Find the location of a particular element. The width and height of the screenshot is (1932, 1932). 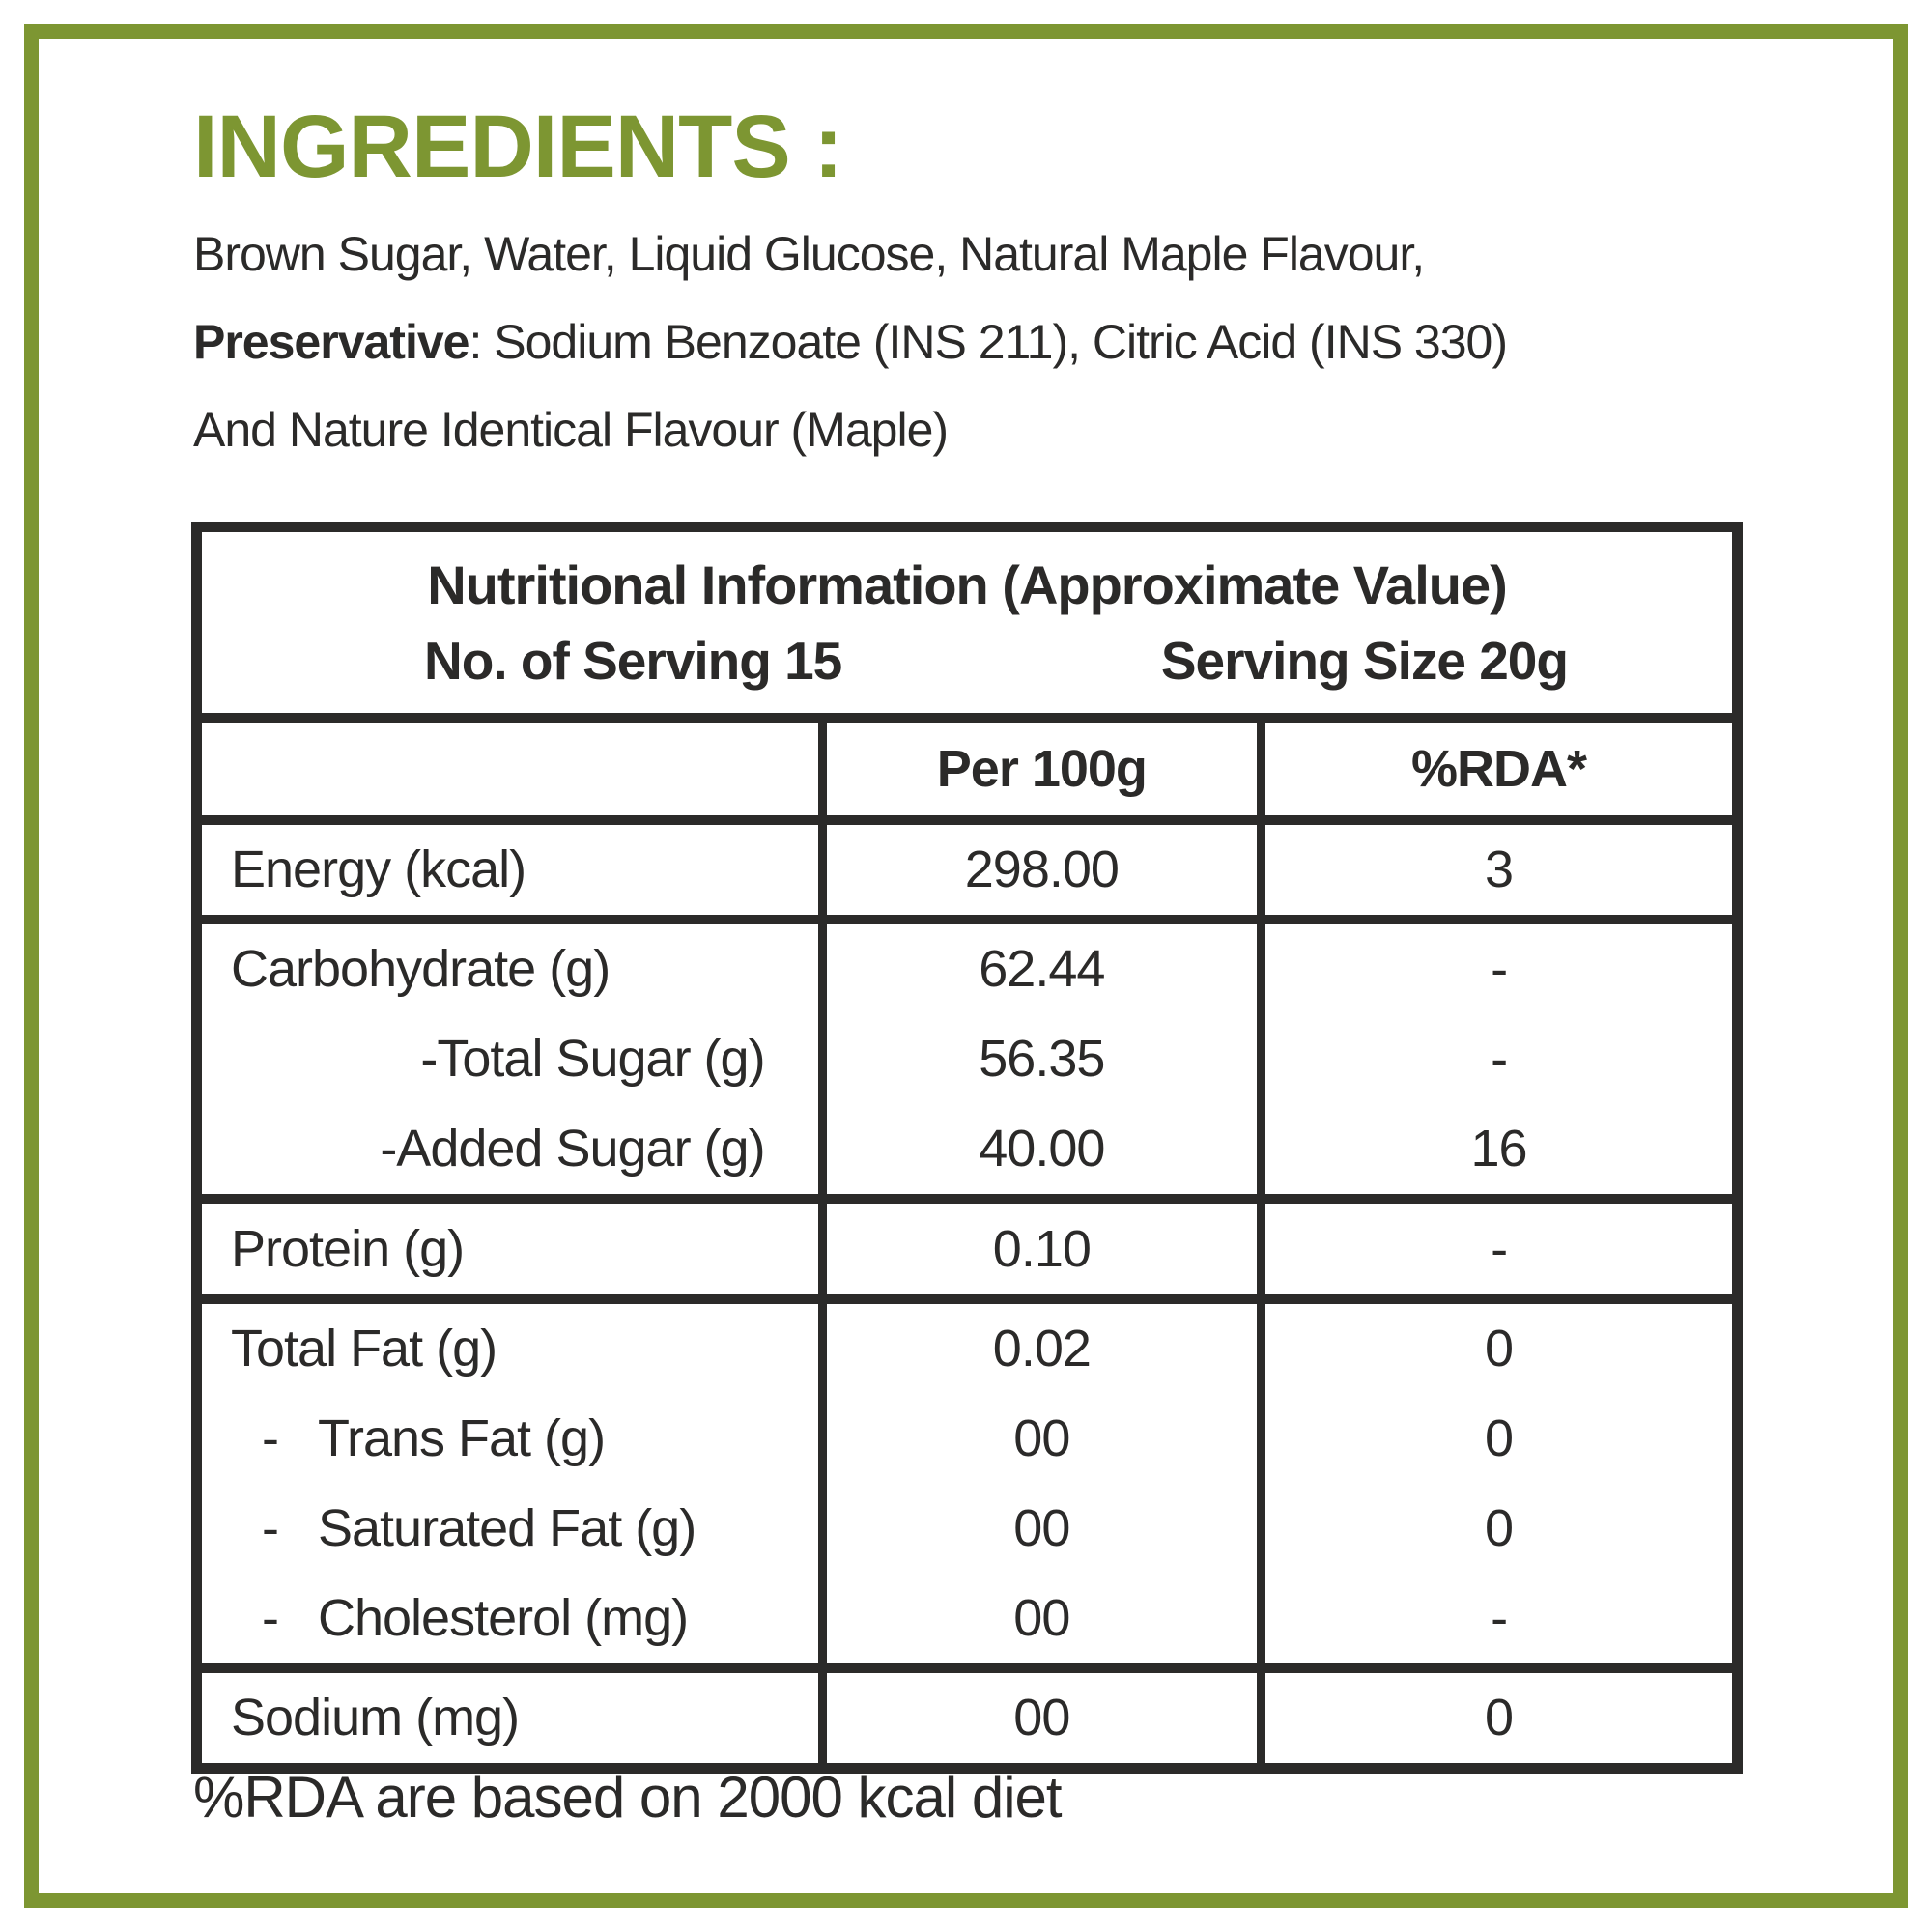

rda-value: 3 is located at coordinates (1499, 869).